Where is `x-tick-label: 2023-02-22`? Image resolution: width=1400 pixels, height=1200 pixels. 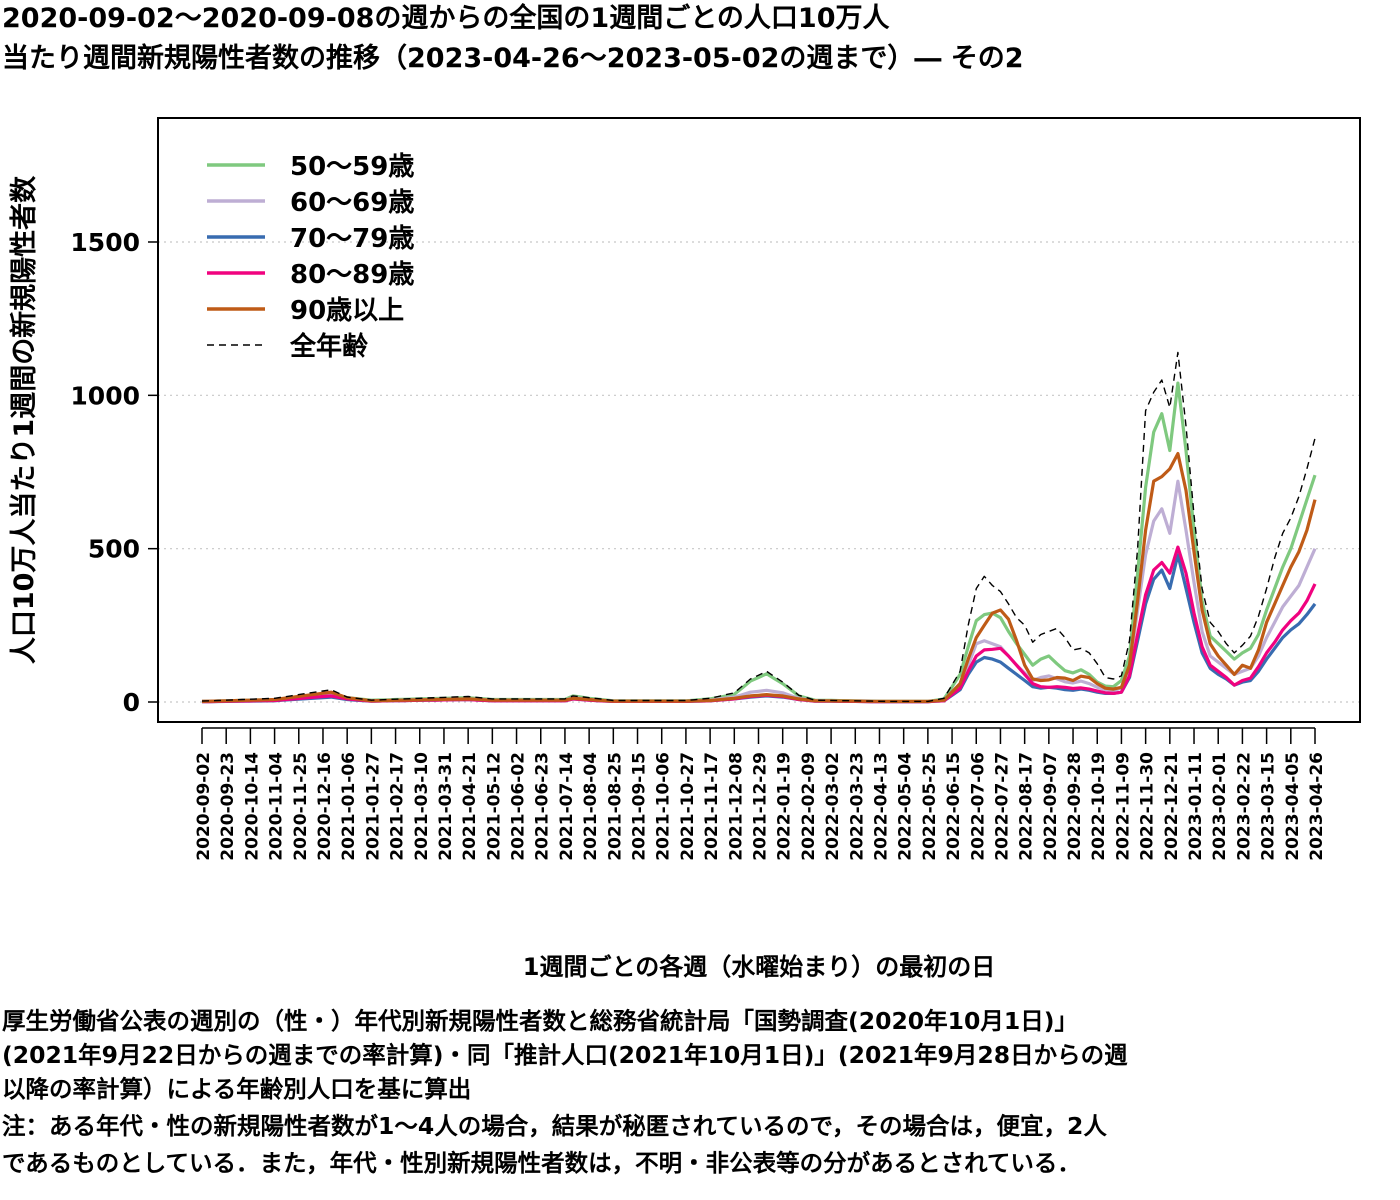
x-tick-label: 2023-02-22 is located at coordinates (1244, 806).